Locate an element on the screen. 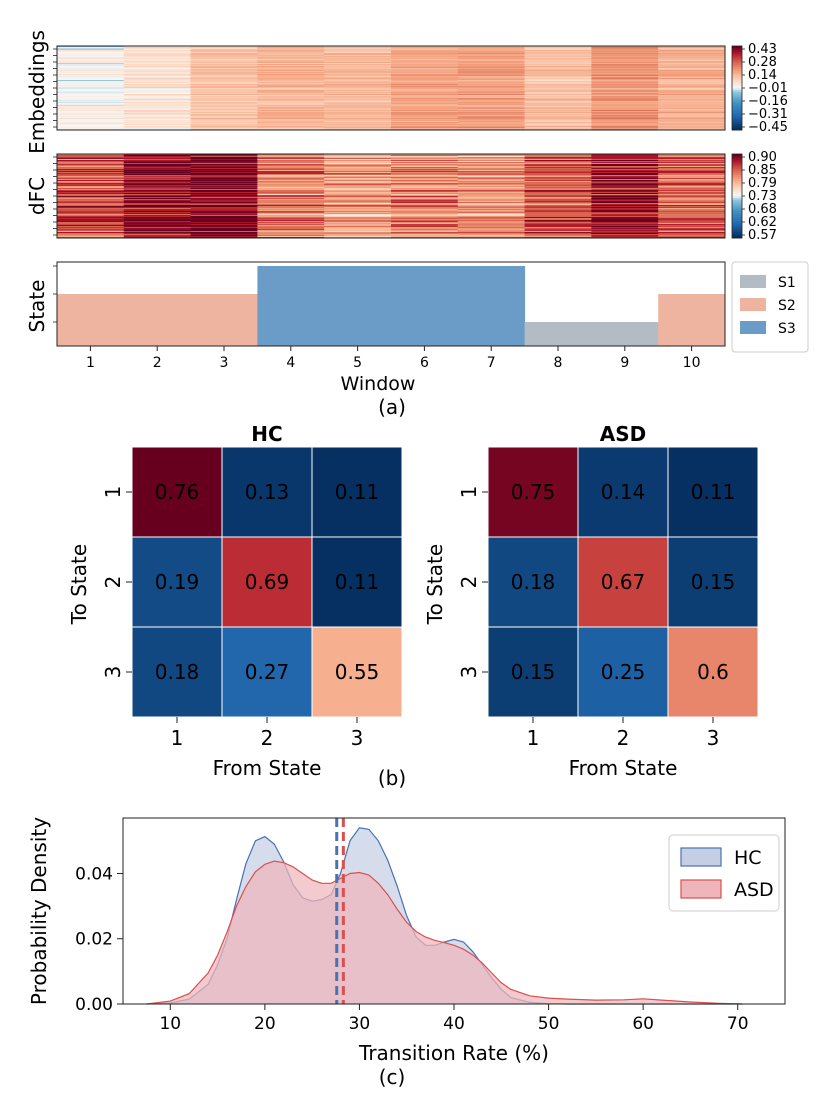 The width and height of the screenshot is (830, 1107). colorbar-tick-label: −0.01 is located at coordinates (768, 88).